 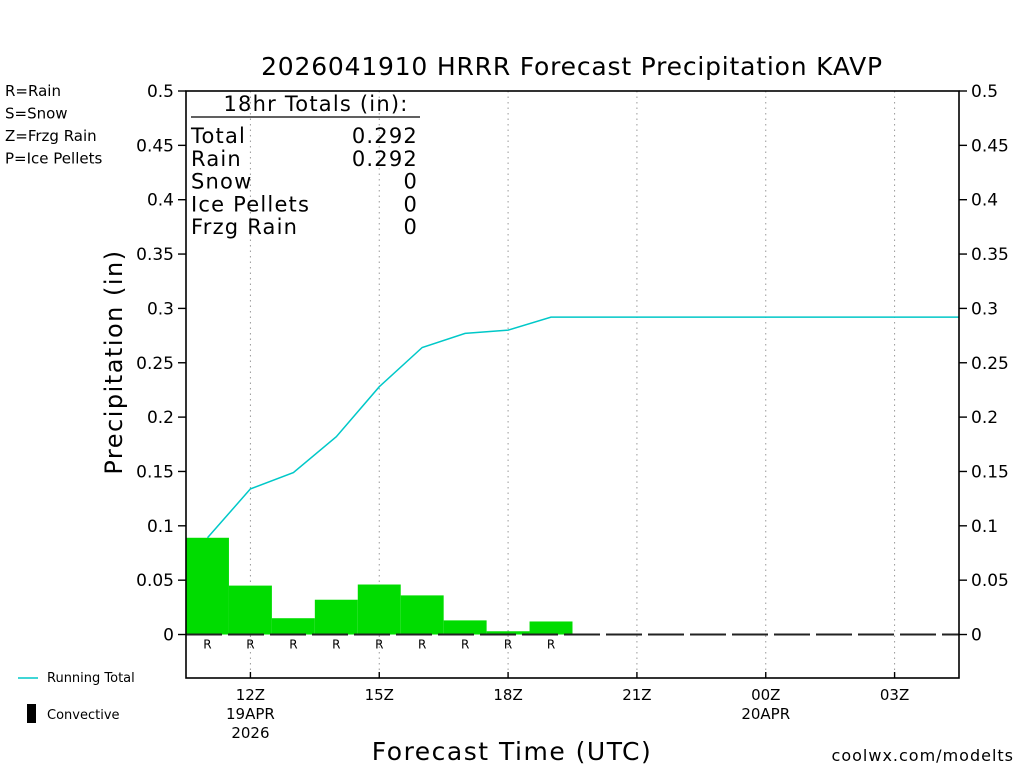 I want to click on y-tick-label-left: 0.25, so click(x=155, y=364).